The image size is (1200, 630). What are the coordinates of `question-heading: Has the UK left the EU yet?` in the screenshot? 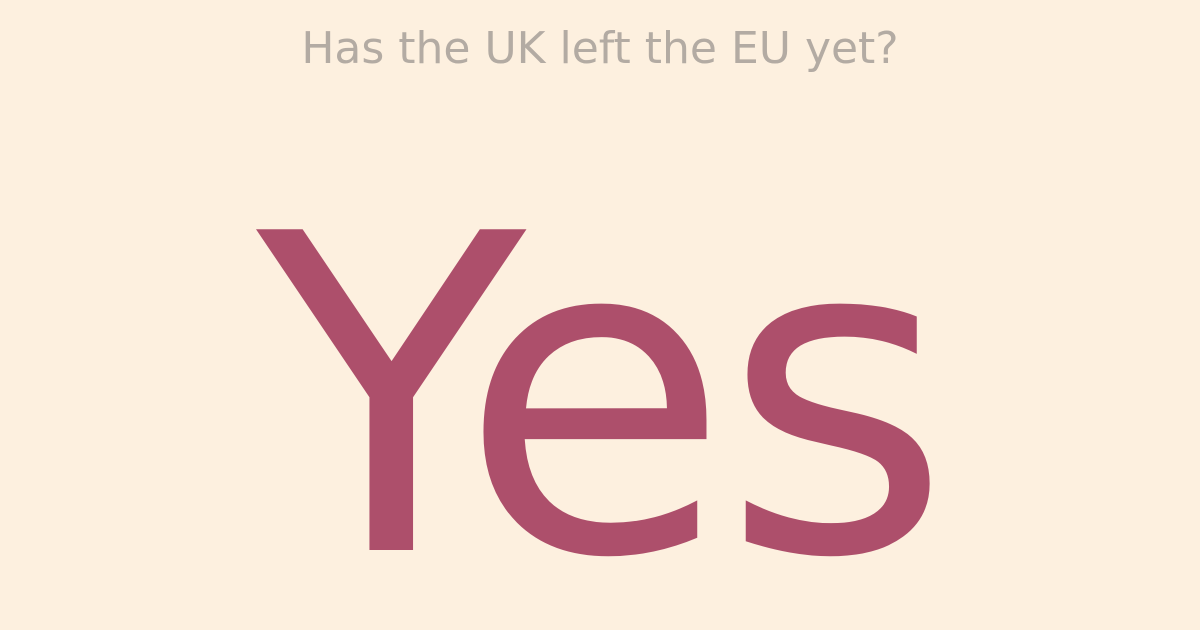 It's located at (600, 48).